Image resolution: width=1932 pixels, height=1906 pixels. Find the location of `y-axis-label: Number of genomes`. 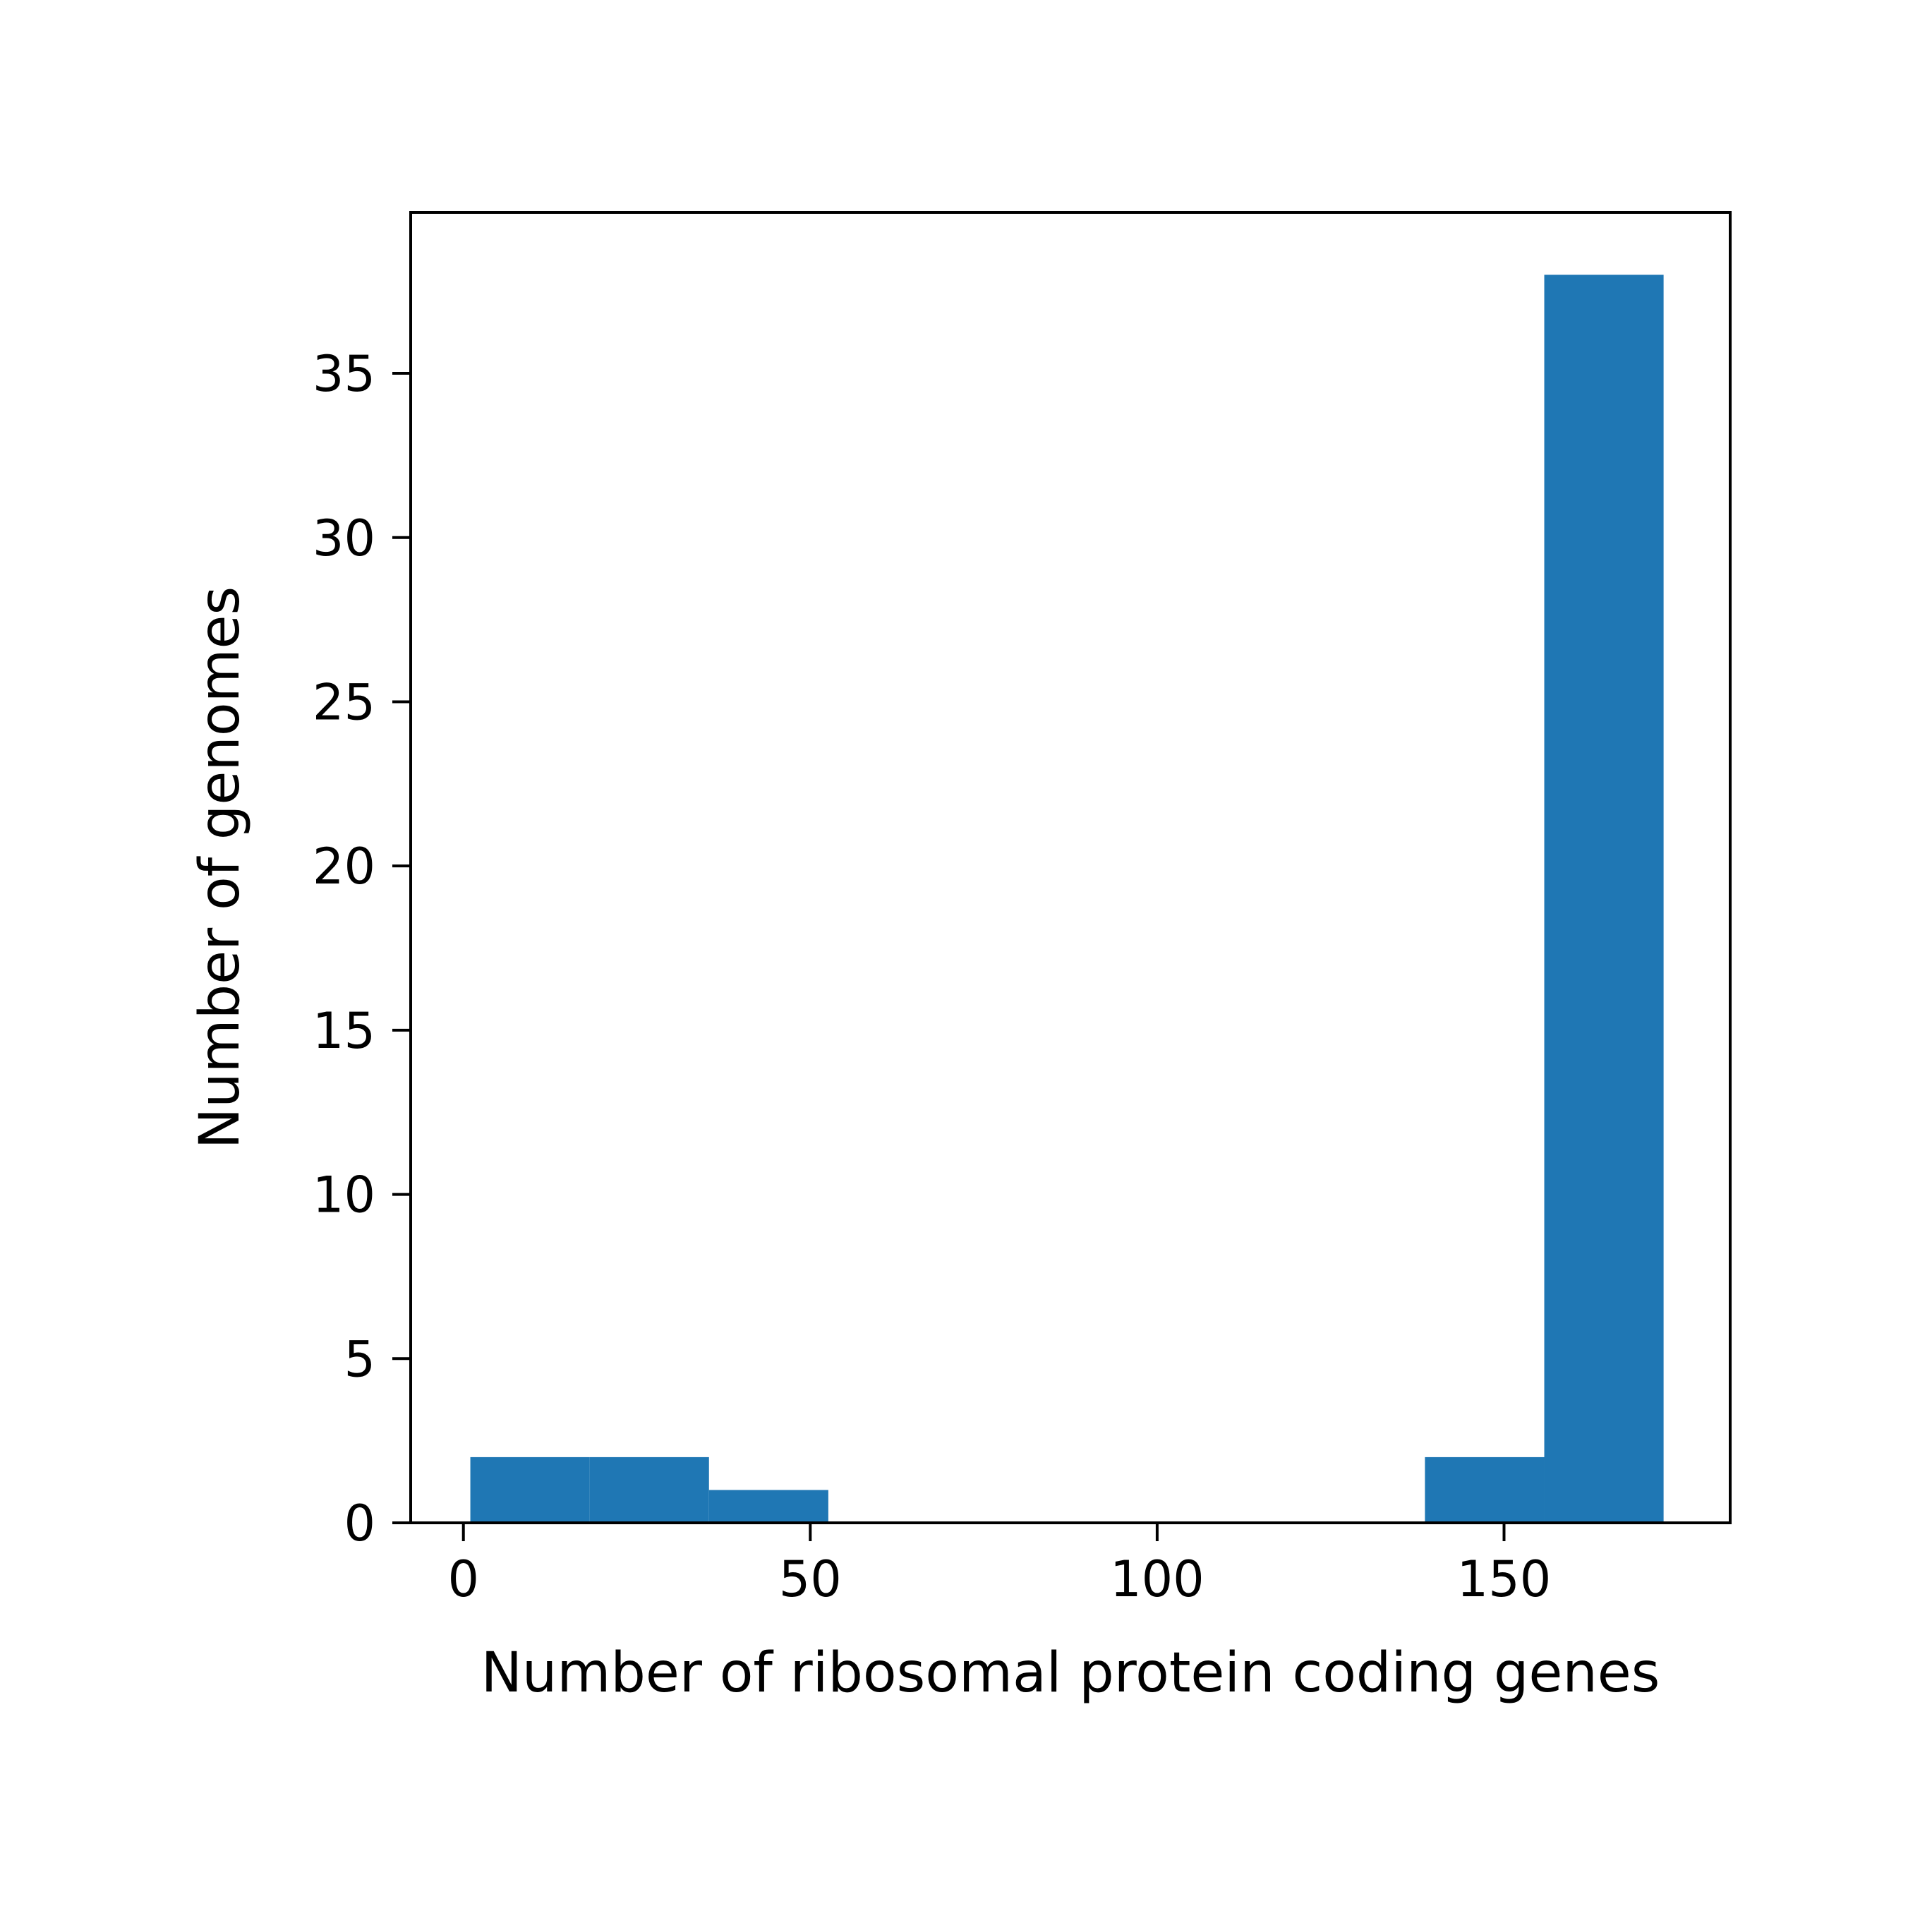

y-axis-label: Number of genomes is located at coordinates (220, 868).